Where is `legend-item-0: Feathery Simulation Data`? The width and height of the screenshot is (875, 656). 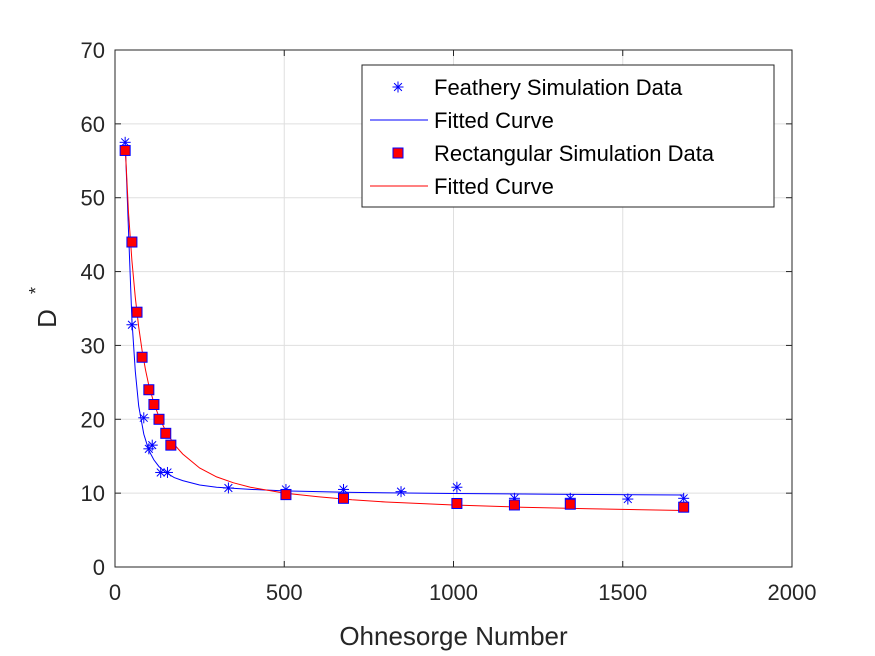
legend-item-0: Feathery Simulation Data is located at coordinates (537, 87).